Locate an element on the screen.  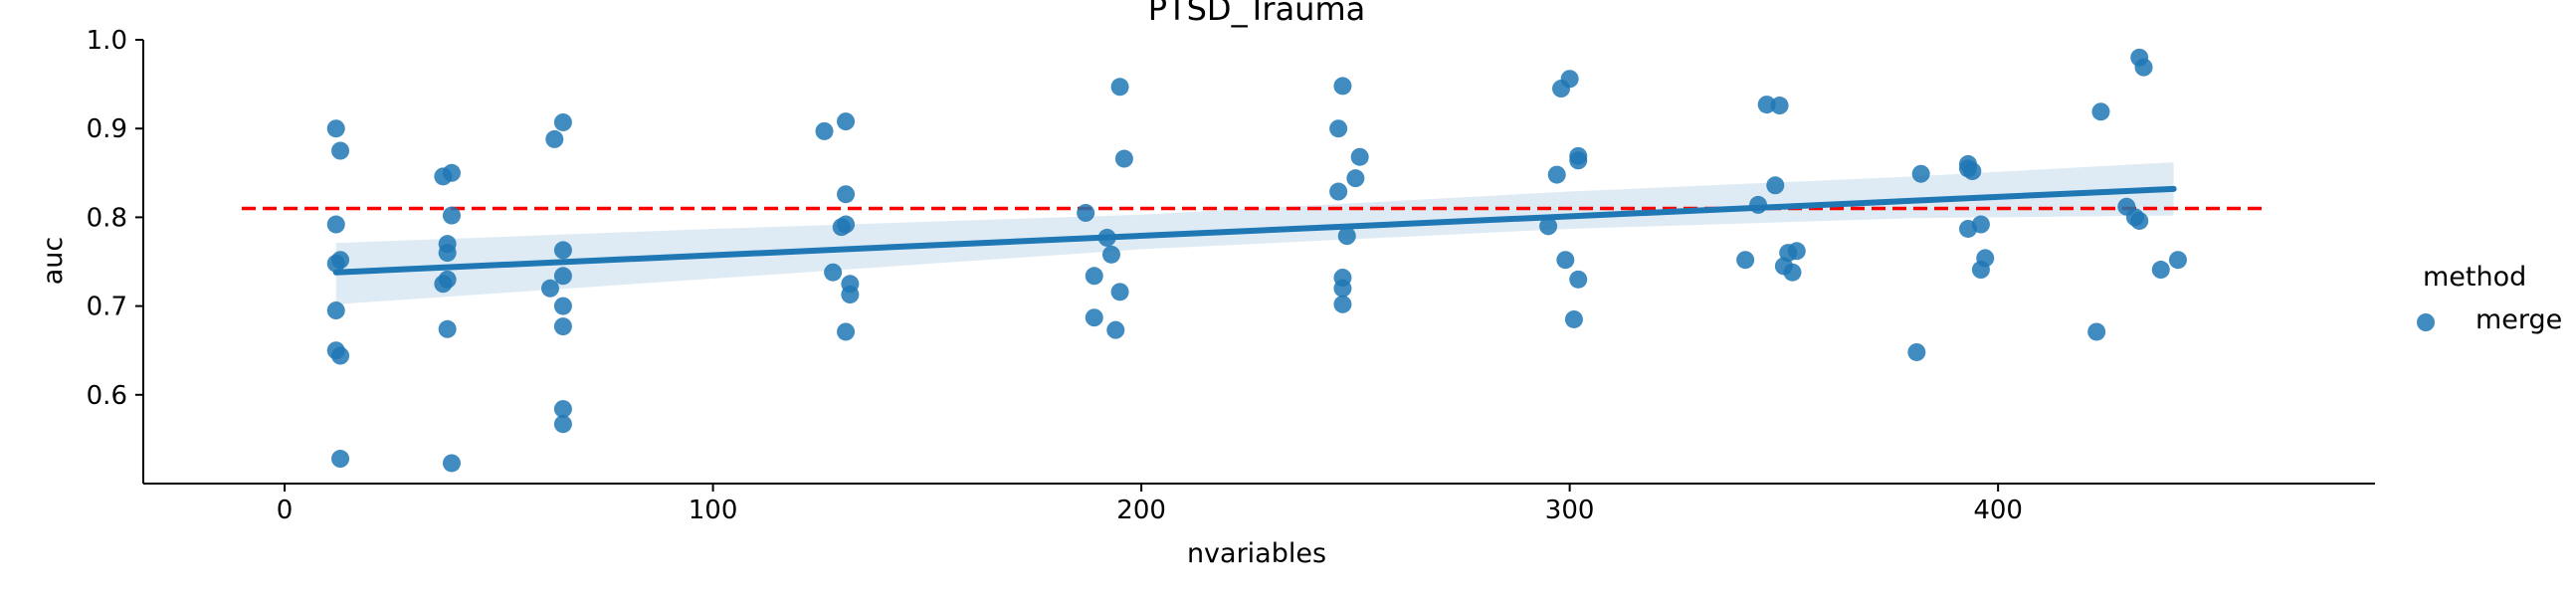
y-axis-label: auc is located at coordinates (53, 261).